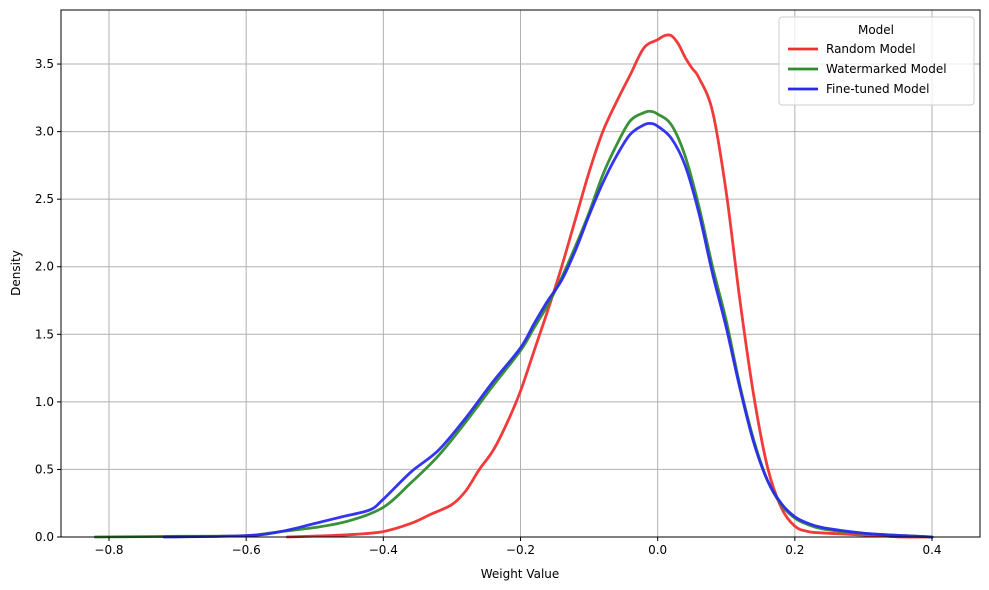 Image resolution: width=989 pixels, height=590 pixels. Describe the element at coordinates (886, 69) in the screenshot. I see `legend-label: Watermarked Model` at that location.